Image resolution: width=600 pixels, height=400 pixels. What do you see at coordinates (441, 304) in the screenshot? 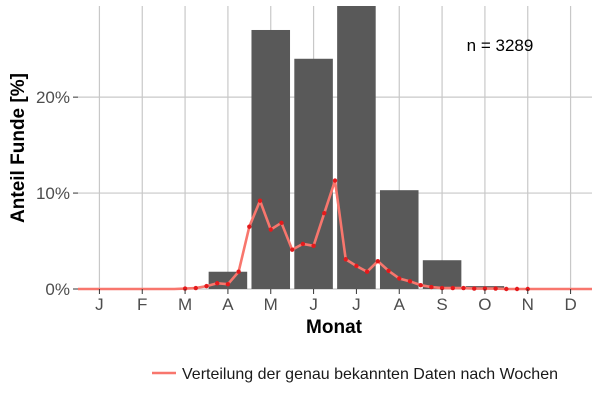
I see `x-tick-label: S` at bounding box center [441, 304].